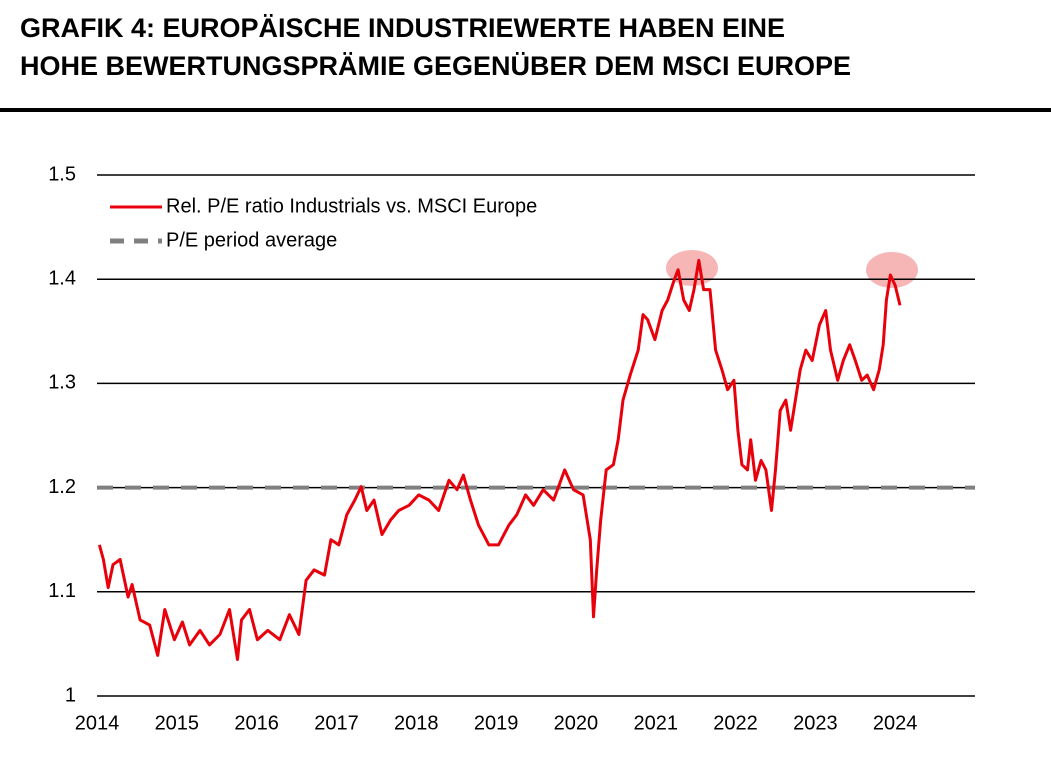 The image size is (1051, 758). Describe the element at coordinates (177, 723) in the screenshot. I see `x-tick-label: 2015` at that location.